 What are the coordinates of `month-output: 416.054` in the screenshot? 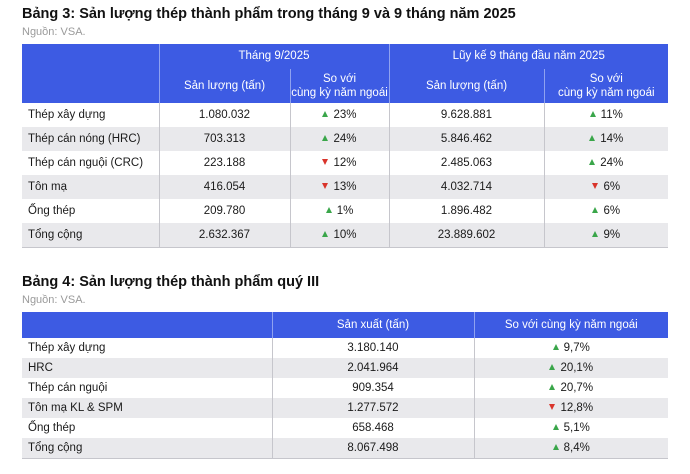 It's located at (224, 187).